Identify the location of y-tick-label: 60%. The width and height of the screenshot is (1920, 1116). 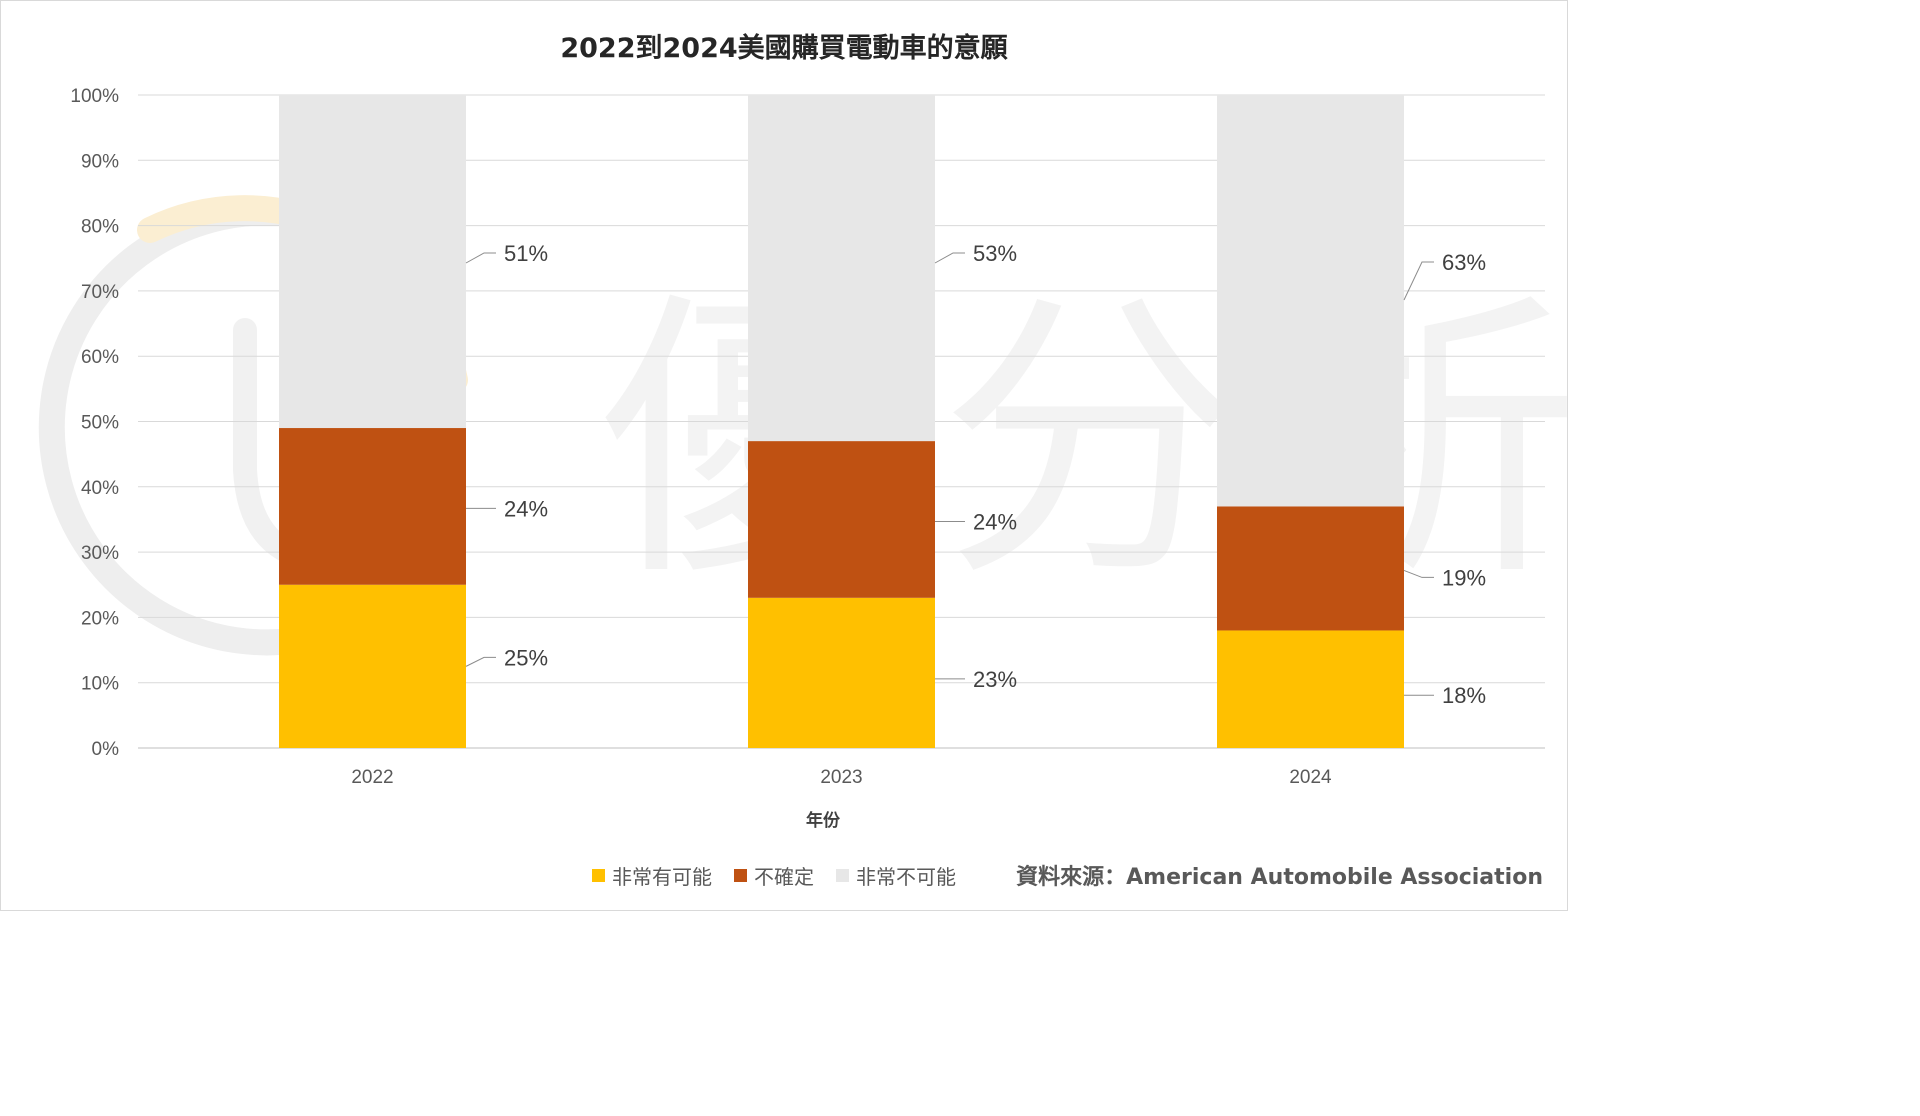
(100, 357).